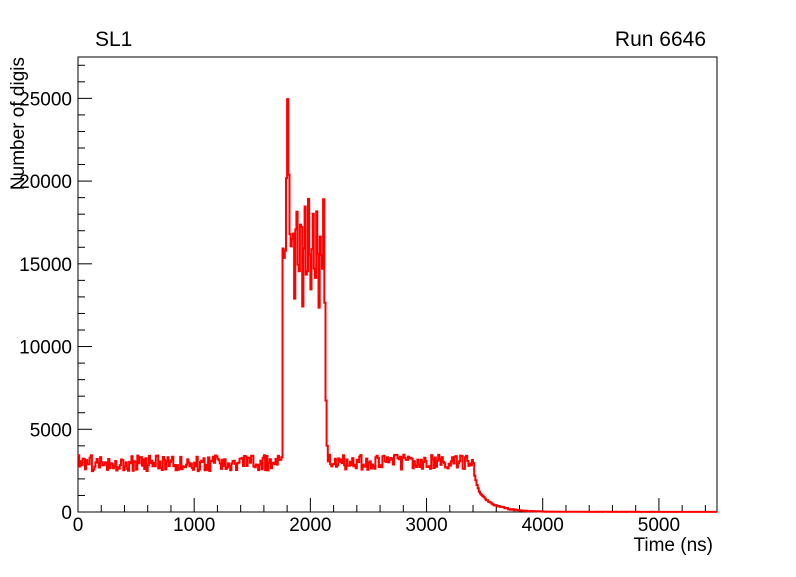  What do you see at coordinates (66, 513) in the screenshot?
I see `y-tick-label: 0` at bounding box center [66, 513].